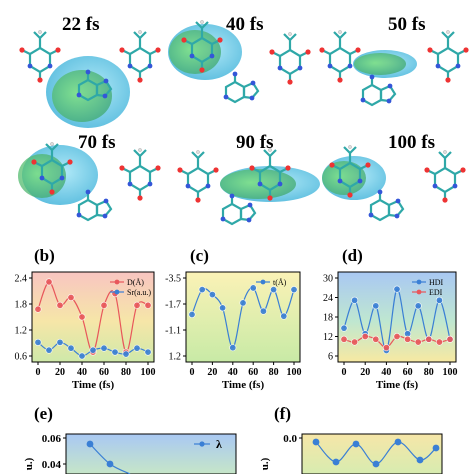 This screenshot has height=474, width=474. I want to click on time-label-40fs: 40 fs, so click(245, 24).